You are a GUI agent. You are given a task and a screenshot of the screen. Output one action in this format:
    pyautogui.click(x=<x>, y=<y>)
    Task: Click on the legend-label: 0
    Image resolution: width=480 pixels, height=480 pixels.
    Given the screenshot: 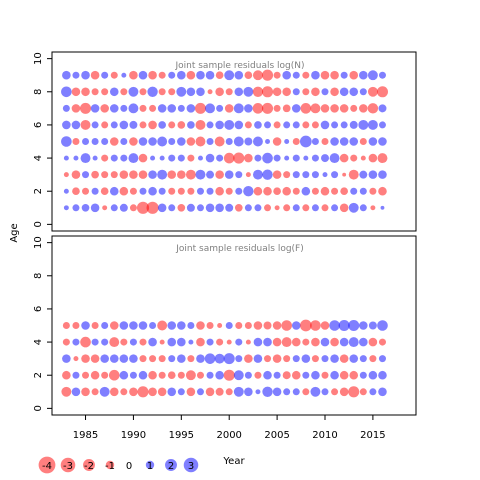 What is the action you would take?
    pyautogui.click(x=129, y=466)
    